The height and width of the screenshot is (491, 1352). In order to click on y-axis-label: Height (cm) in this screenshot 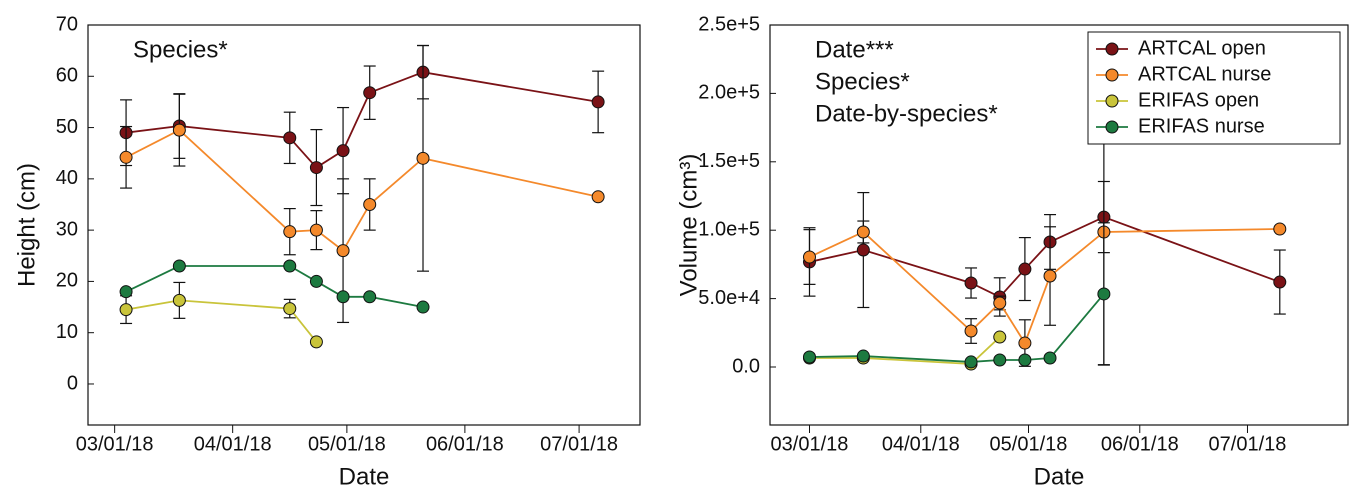, I will do `click(26, 225)`.